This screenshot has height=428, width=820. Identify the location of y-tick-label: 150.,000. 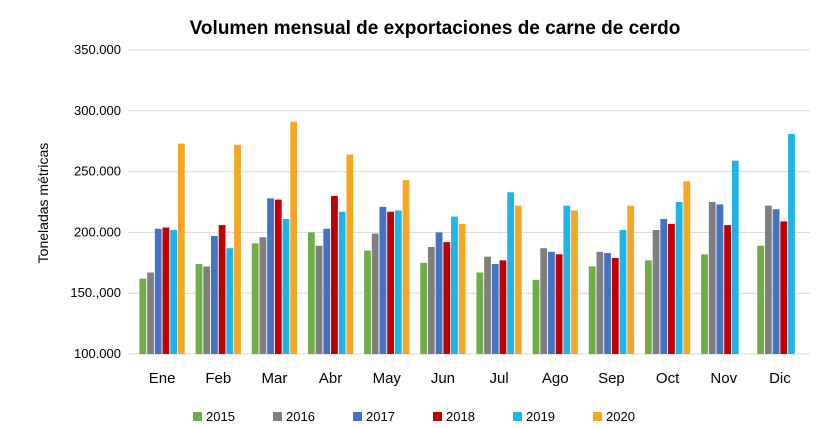
(95, 292).